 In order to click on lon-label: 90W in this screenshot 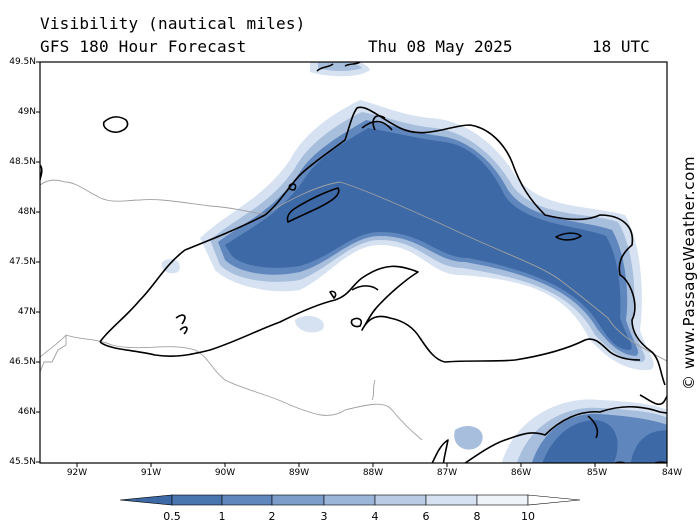, I will do `click(225, 473)`.